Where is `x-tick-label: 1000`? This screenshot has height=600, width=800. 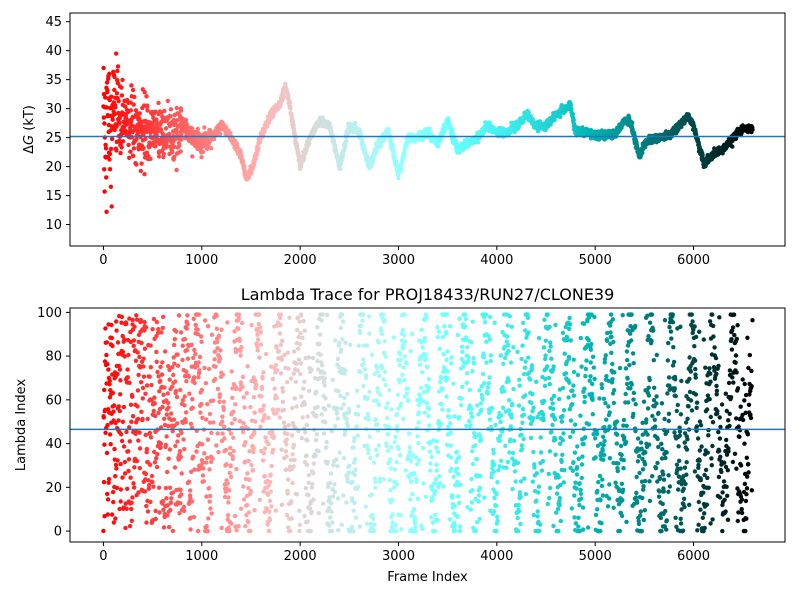 x-tick-label: 1000 is located at coordinates (201, 260).